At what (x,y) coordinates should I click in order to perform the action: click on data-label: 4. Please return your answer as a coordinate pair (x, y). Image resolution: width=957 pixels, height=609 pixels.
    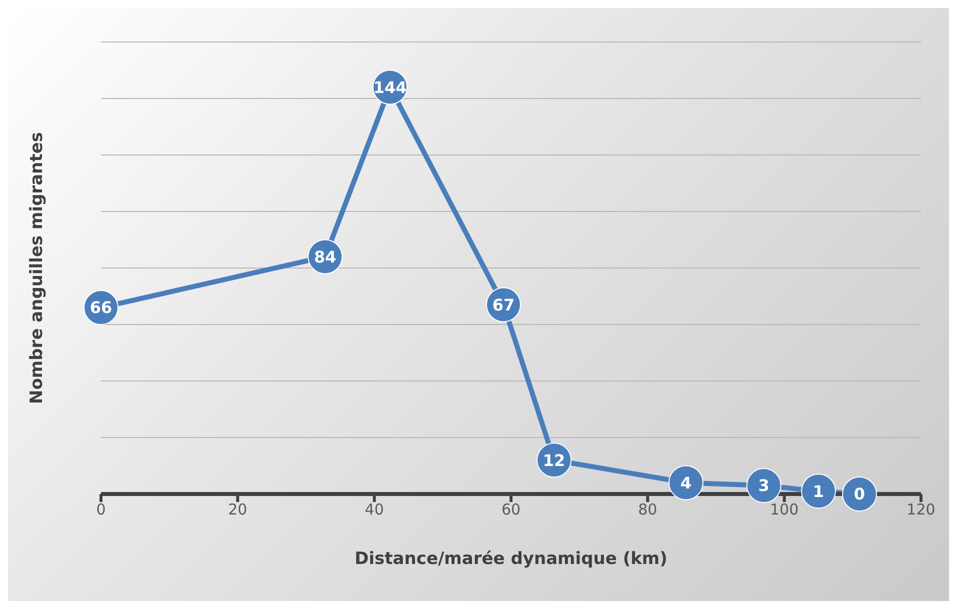
    Looking at the image, I should click on (686, 482).